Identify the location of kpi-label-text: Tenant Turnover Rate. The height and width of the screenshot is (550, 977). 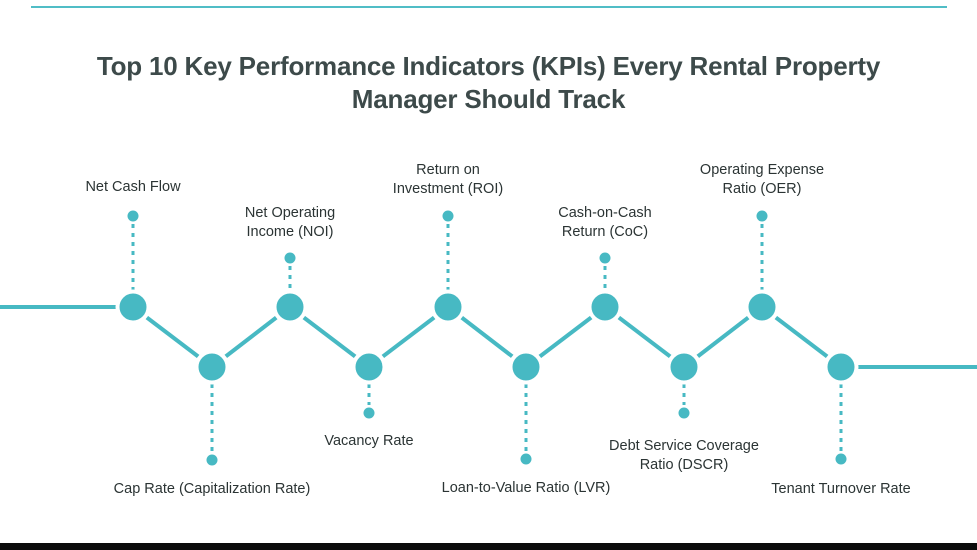
(841, 489).